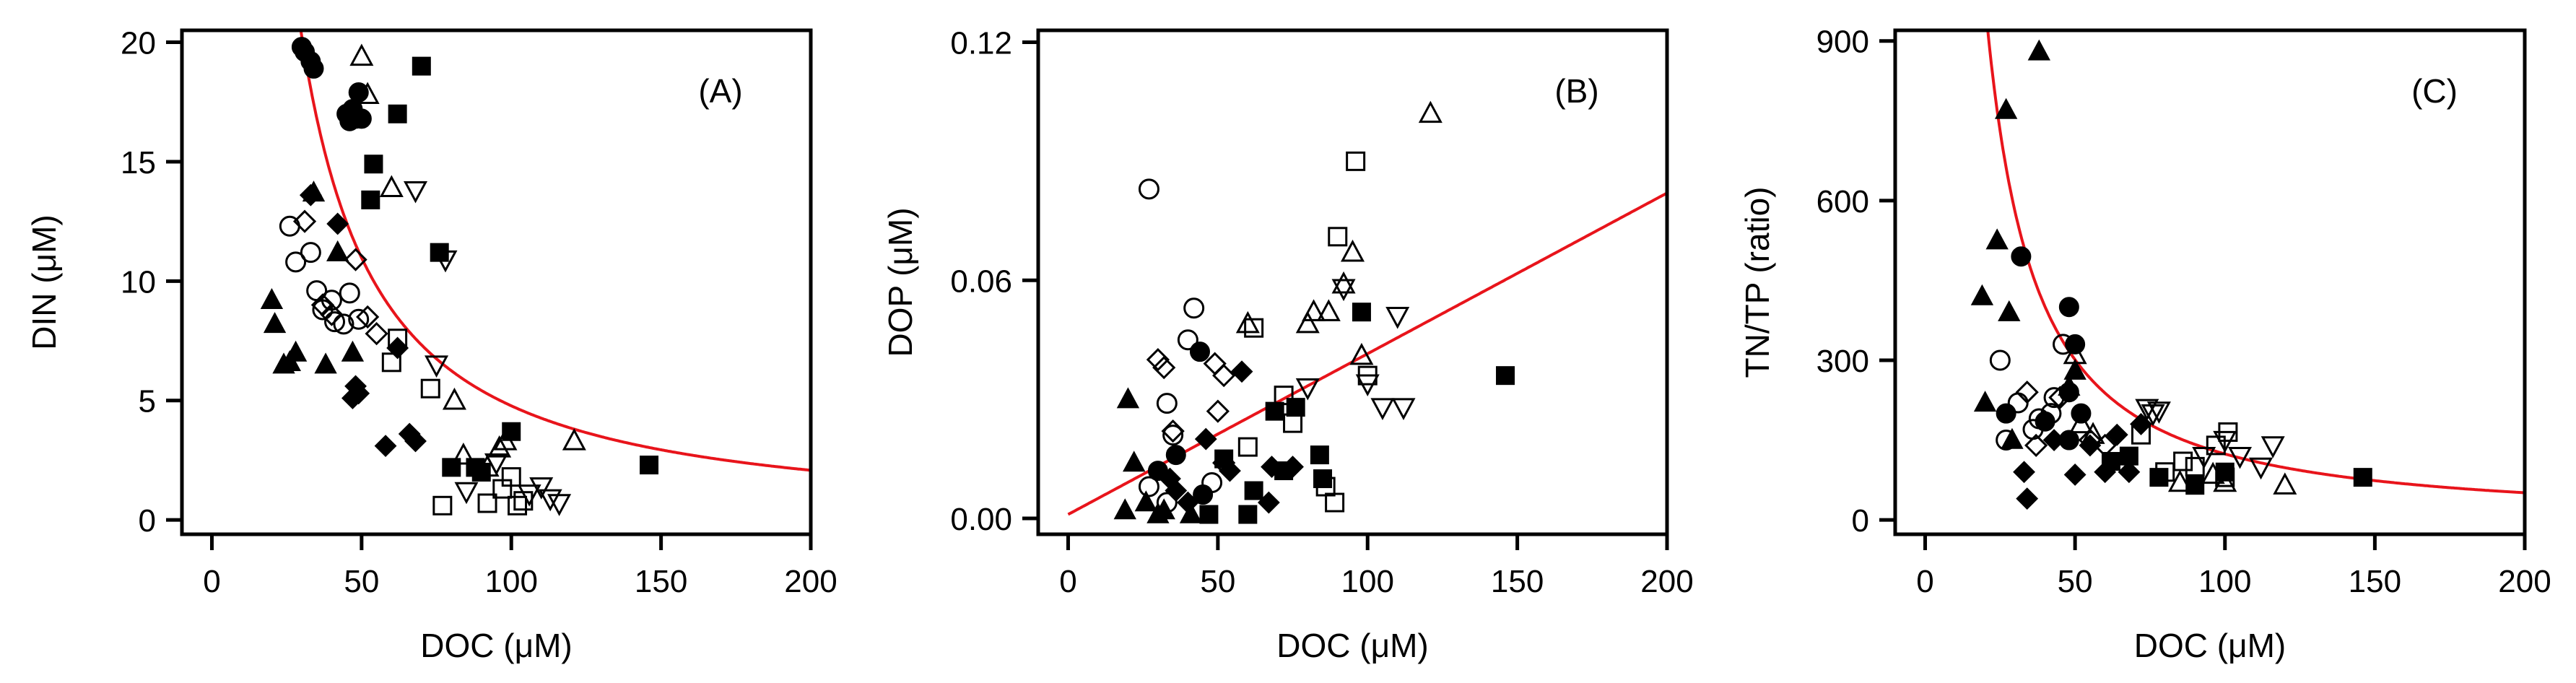  What do you see at coordinates (1861, 521) in the screenshot?
I see `panel-c-y-tick-label-0: 0` at bounding box center [1861, 521].